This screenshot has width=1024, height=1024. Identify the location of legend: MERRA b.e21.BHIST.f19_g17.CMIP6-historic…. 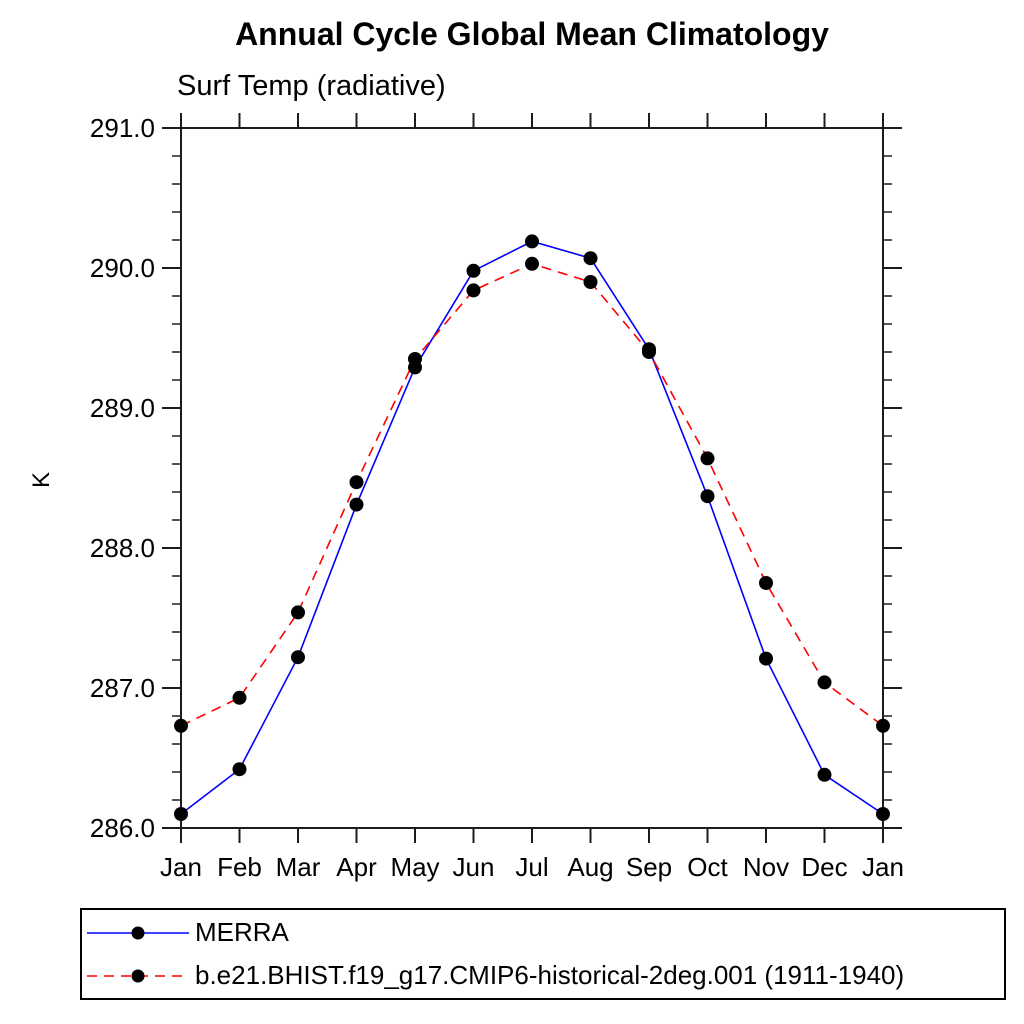
(543, 954).